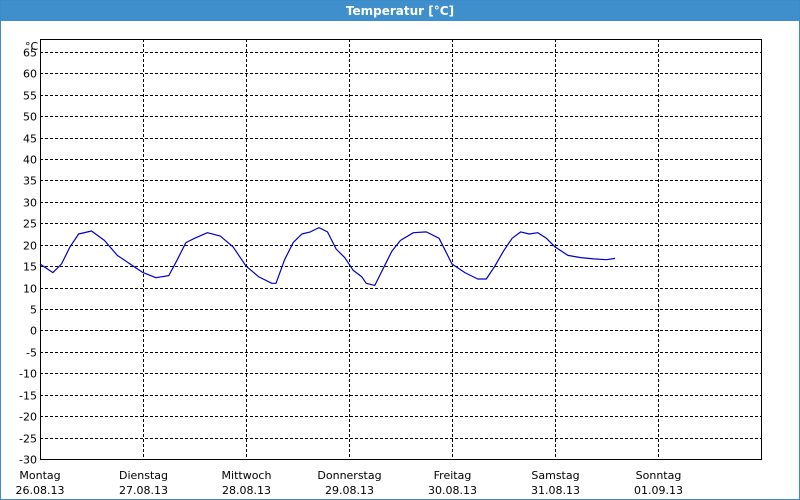  Describe the element at coordinates (30, 181) in the screenshot. I see `y-tick-label: 35` at that location.